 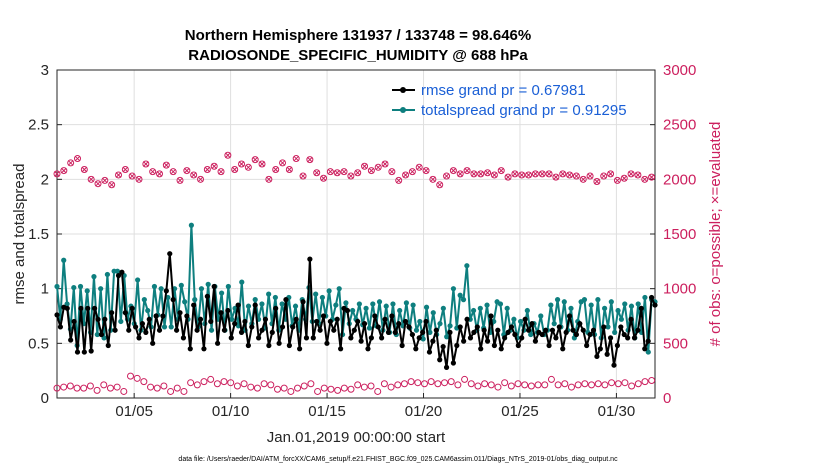 I want to click on y-axis-right-label: # of obs: o=possible; ×=evaluated, so click(x=715, y=234).